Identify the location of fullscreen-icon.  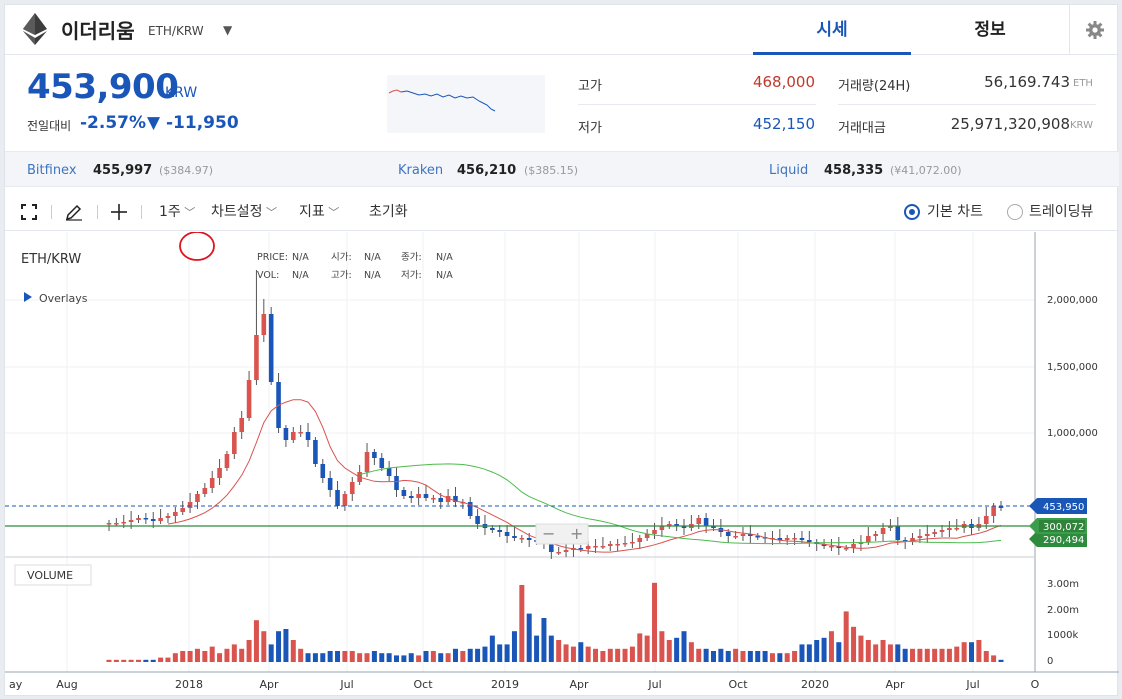
(29, 212).